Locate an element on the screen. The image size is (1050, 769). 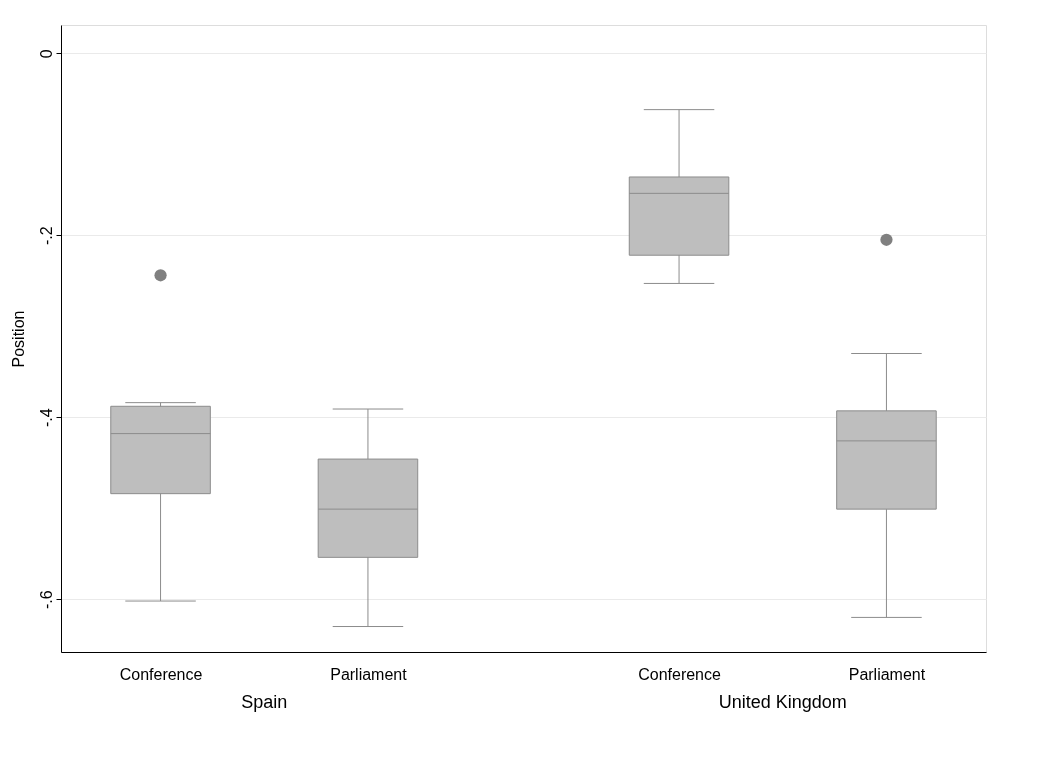
text: Spain is located at coordinates (264, 702).